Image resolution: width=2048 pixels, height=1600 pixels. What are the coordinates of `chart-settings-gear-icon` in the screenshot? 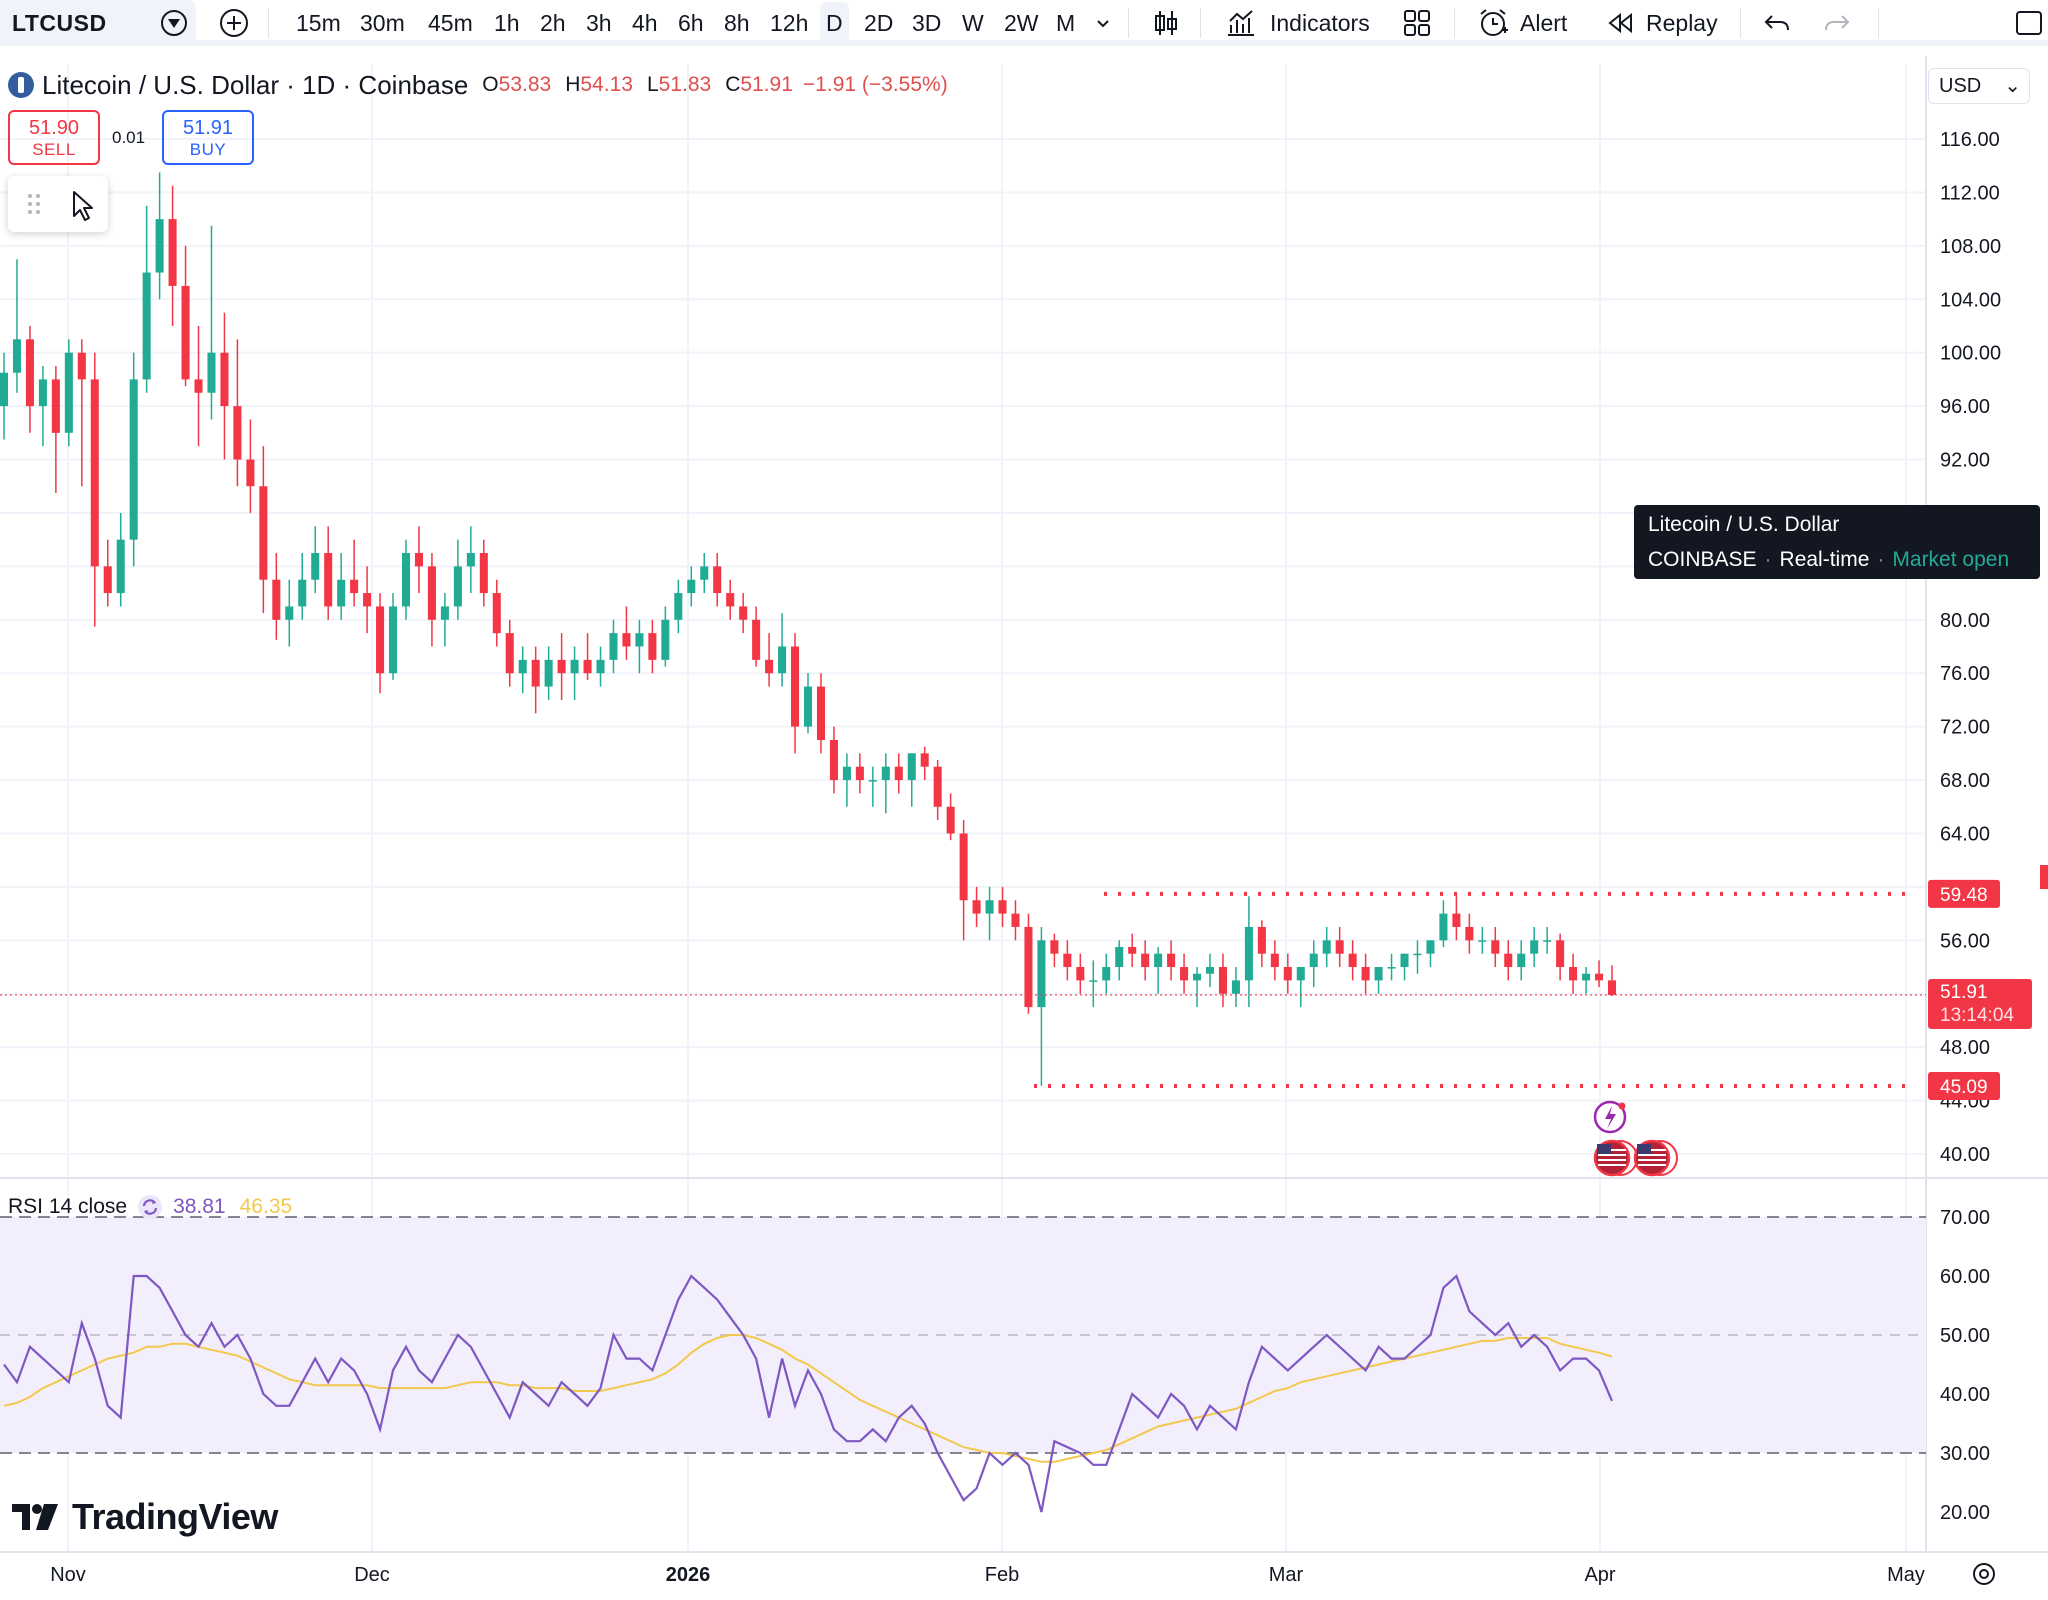 It's located at (1984, 1574).